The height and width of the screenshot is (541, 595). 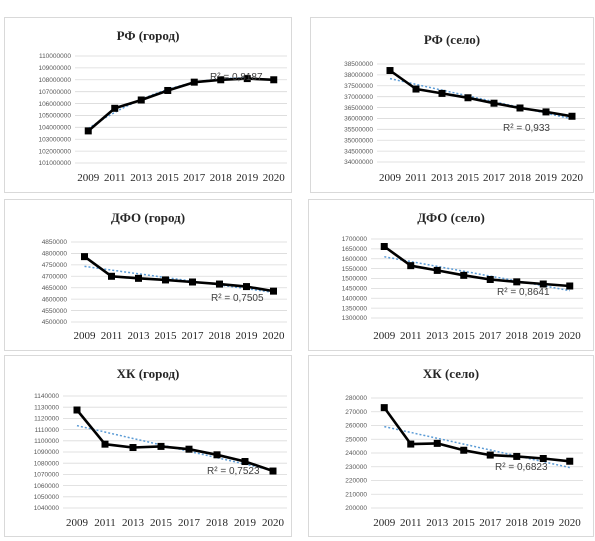 I want to click on y-tick-label: 34500000, so click(x=358, y=151).